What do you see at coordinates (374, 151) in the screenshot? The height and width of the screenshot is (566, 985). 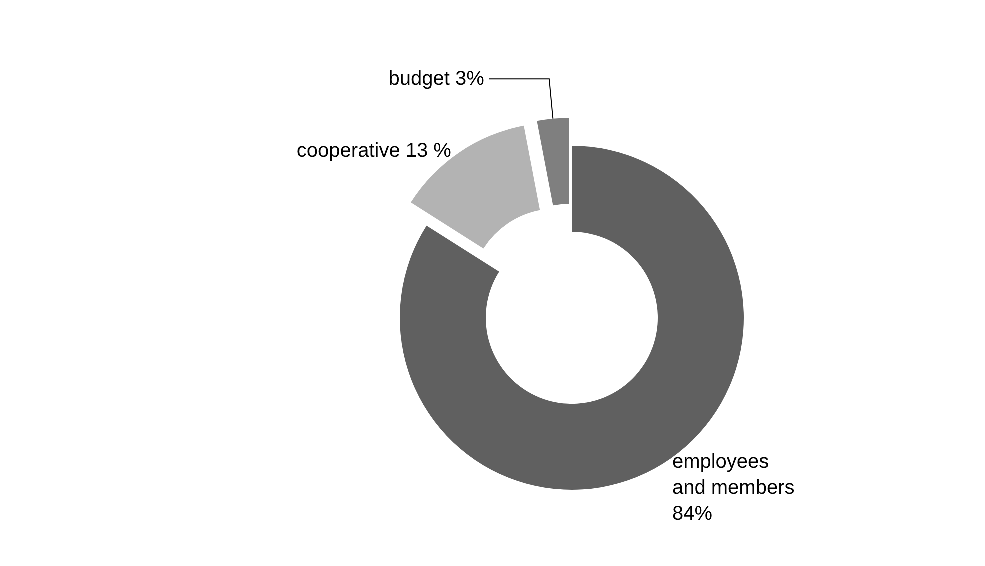 I see `slice-label: cooperative 13 %` at bounding box center [374, 151].